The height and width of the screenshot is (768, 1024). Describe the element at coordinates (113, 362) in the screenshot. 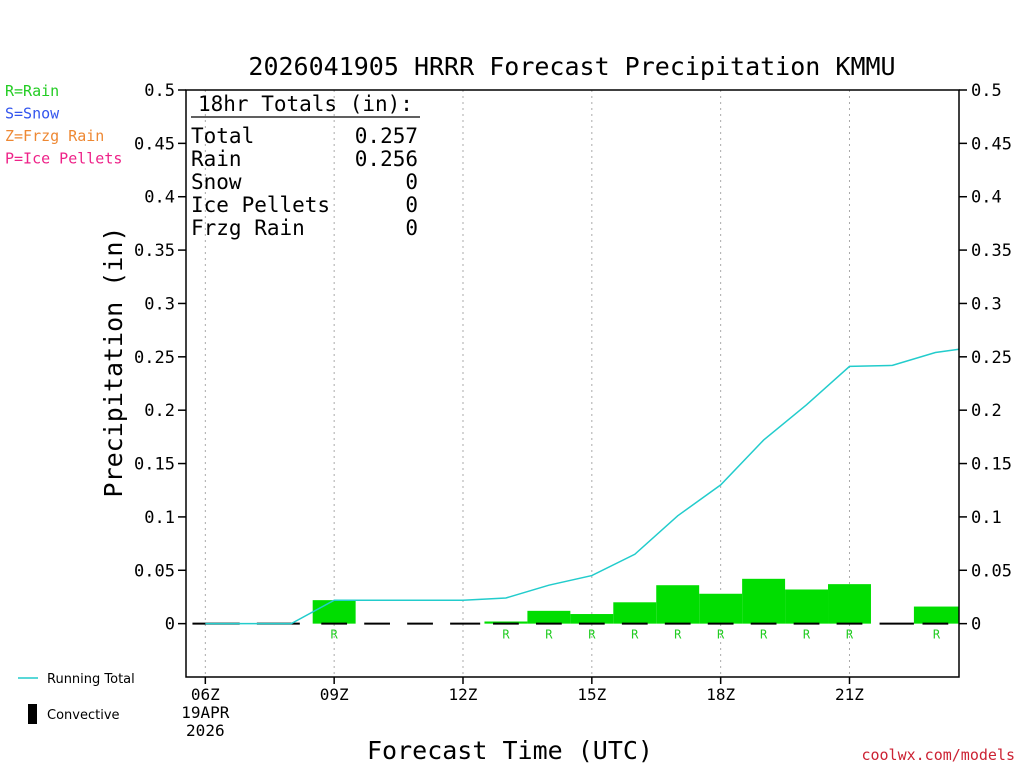

I see `y-axis-label: Precipitation (in)` at that location.